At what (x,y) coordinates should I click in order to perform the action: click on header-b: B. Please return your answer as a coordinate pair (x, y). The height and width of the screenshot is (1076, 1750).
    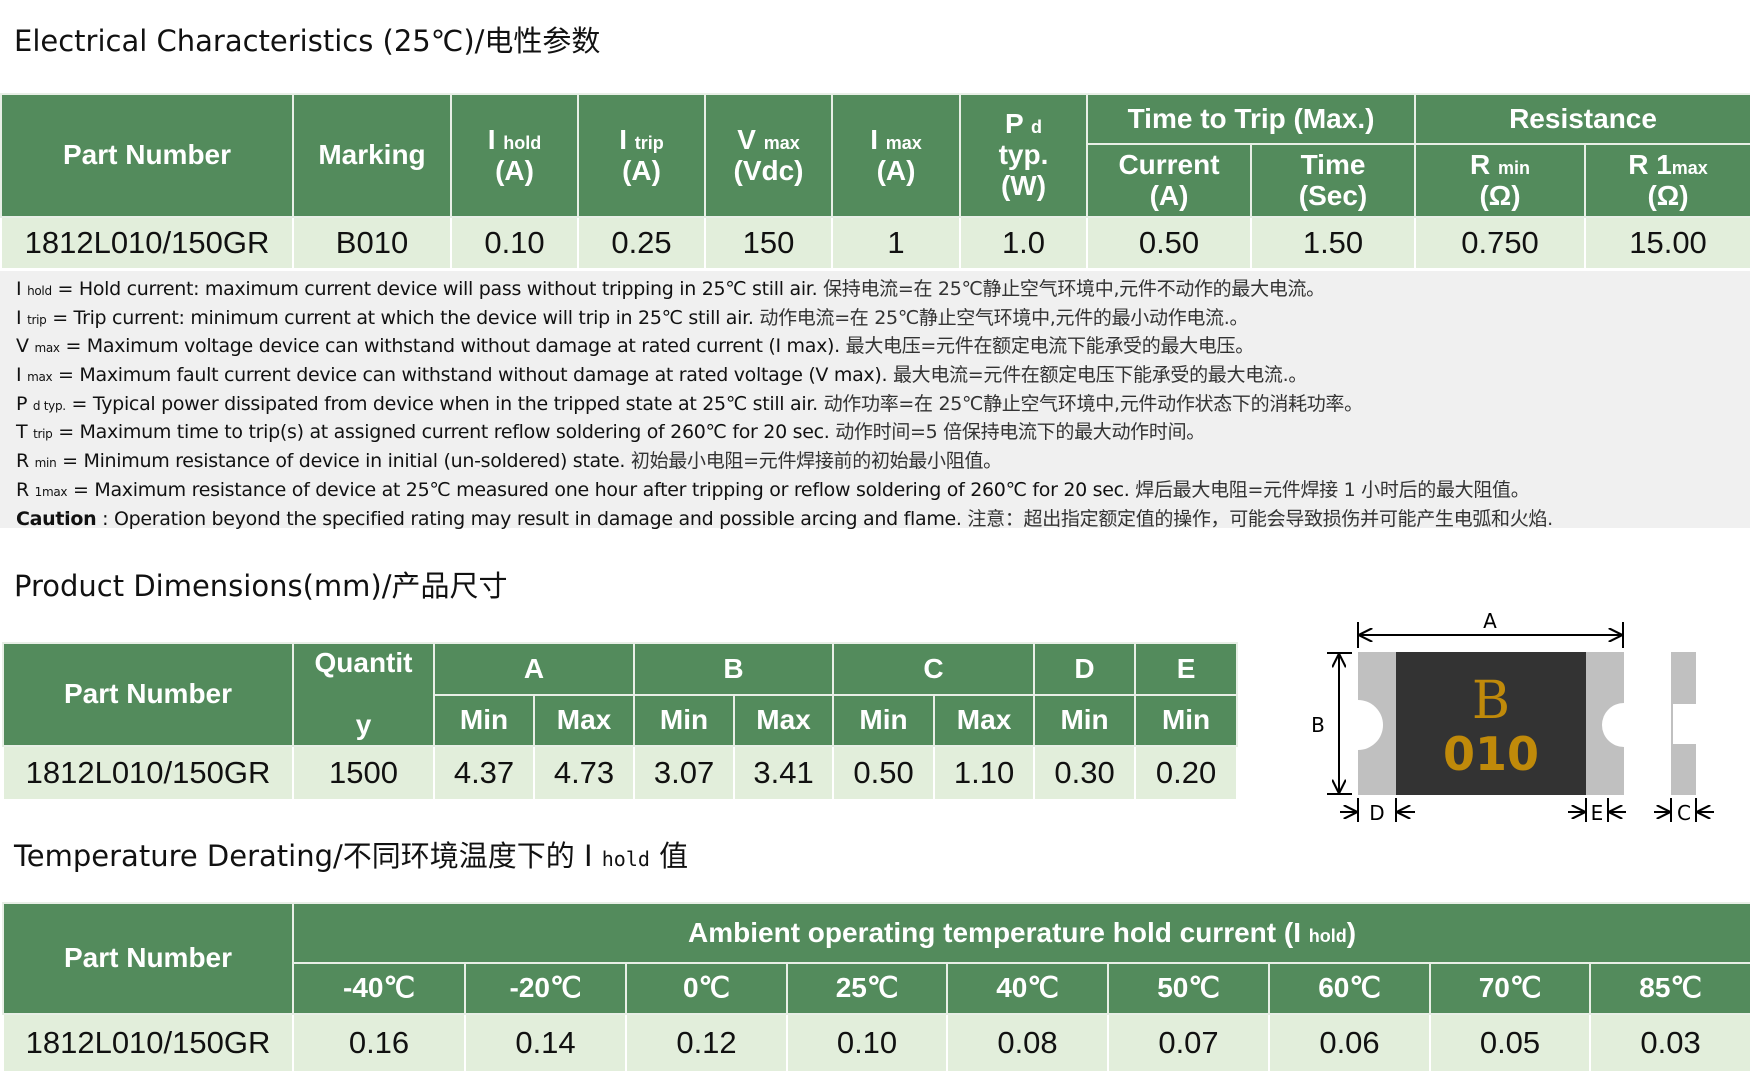
    Looking at the image, I should click on (734, 669).